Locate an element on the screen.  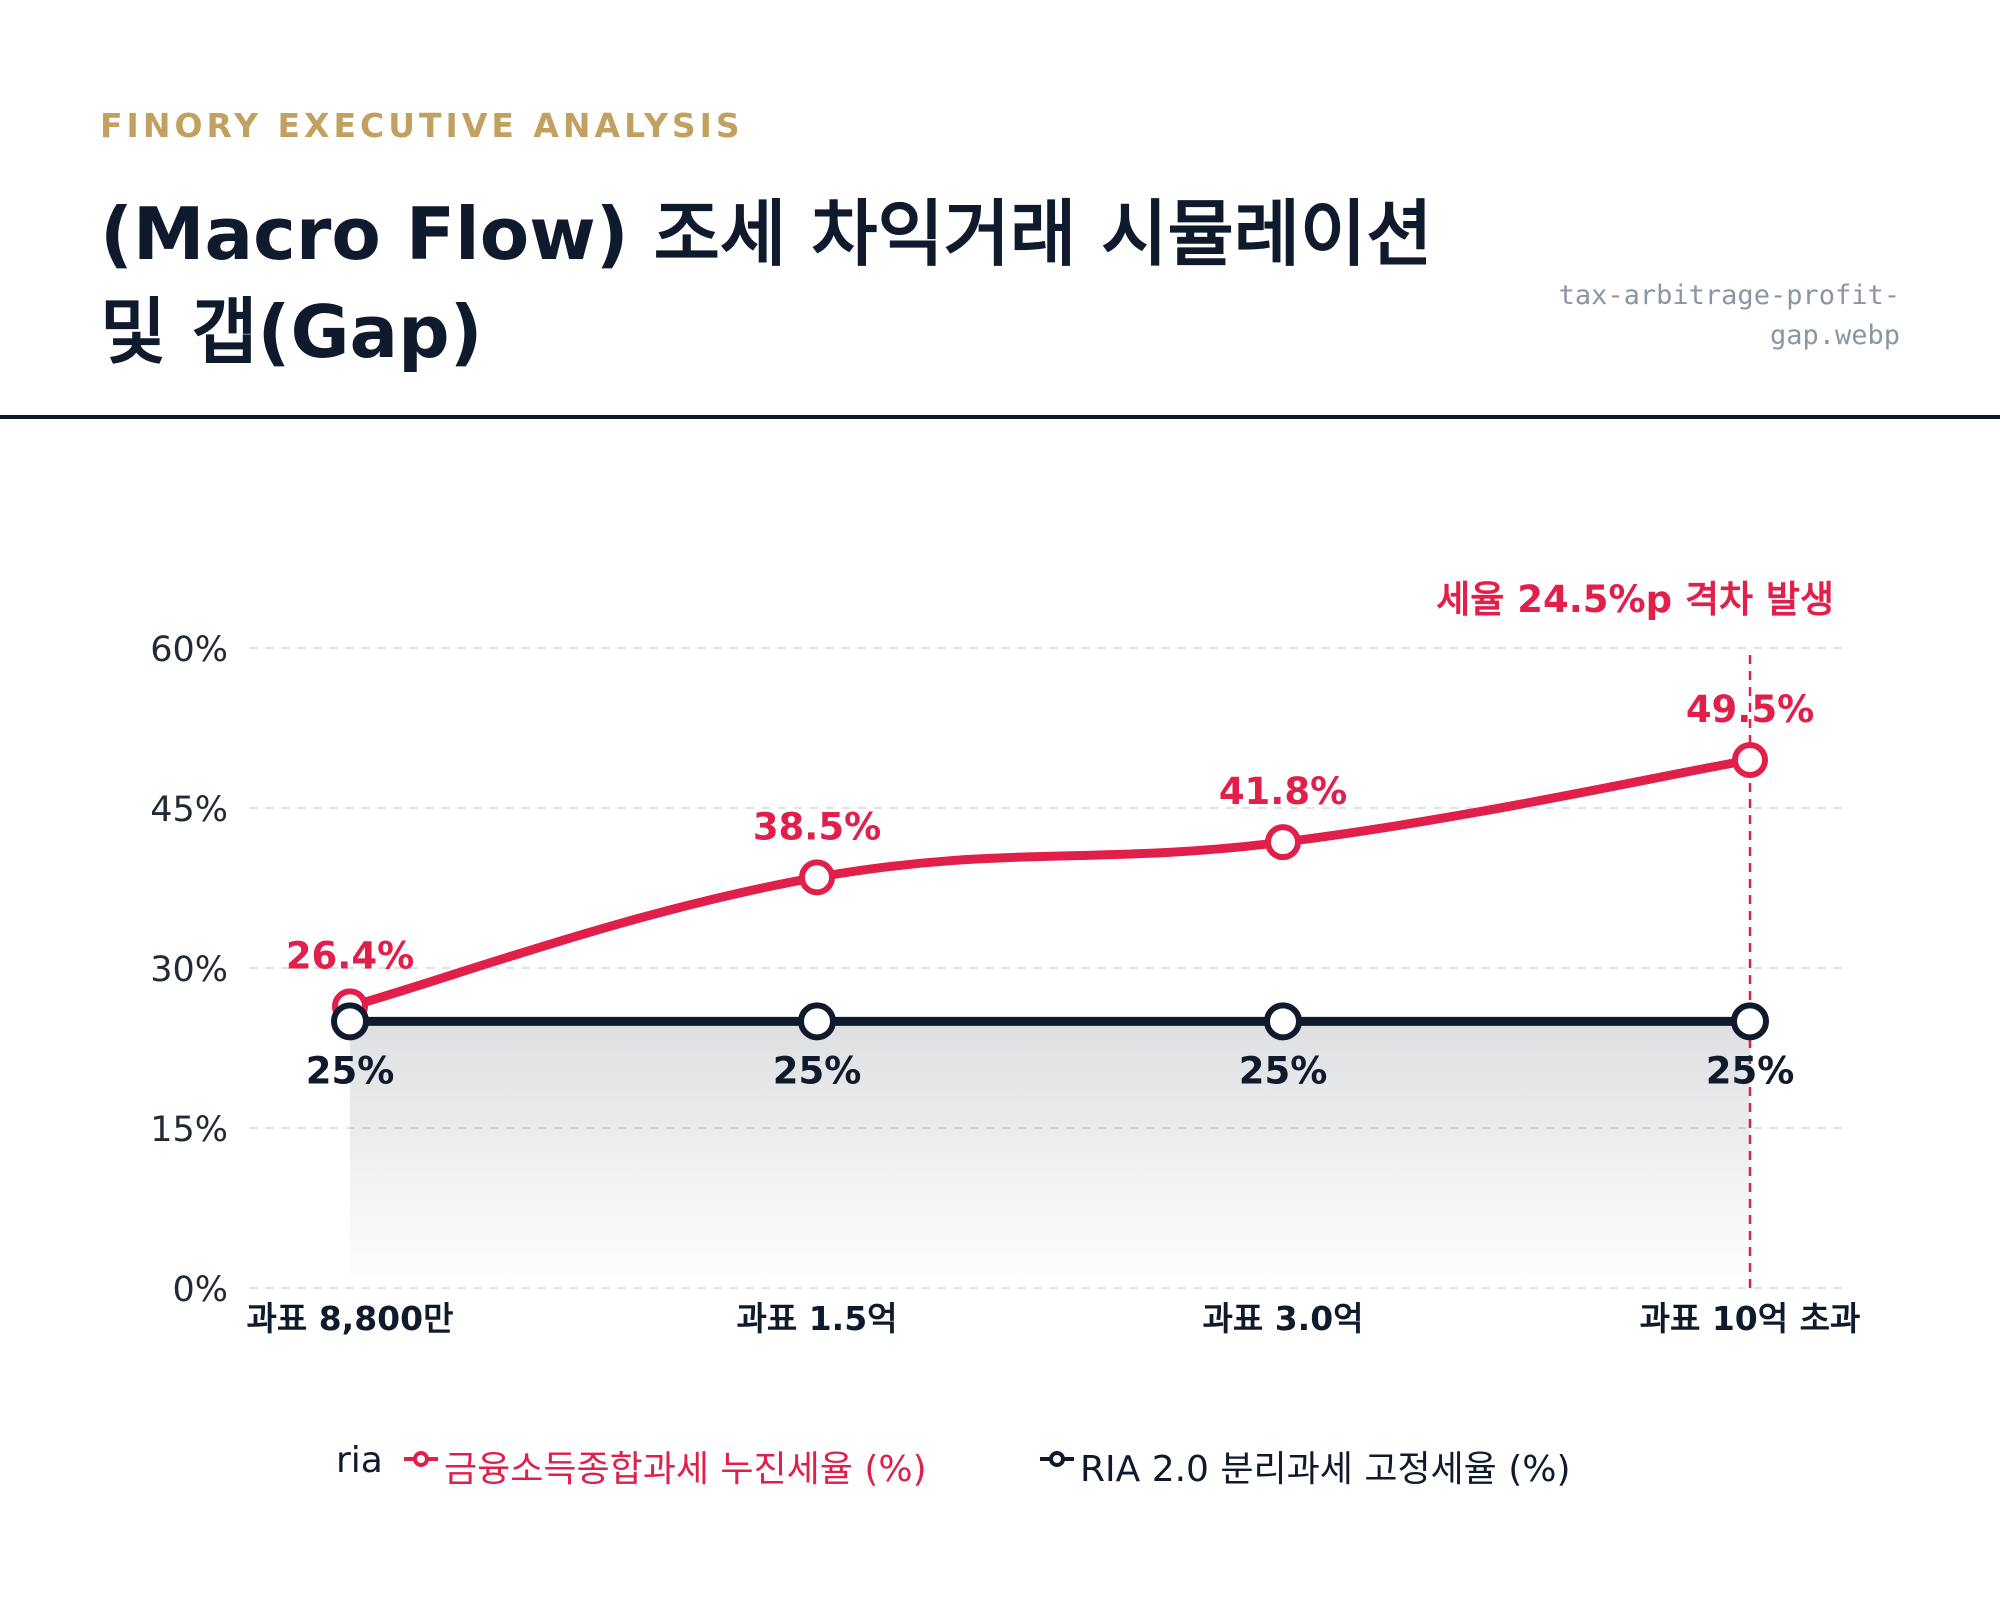
series-line-progressive is located at coordinates (1050, 883).